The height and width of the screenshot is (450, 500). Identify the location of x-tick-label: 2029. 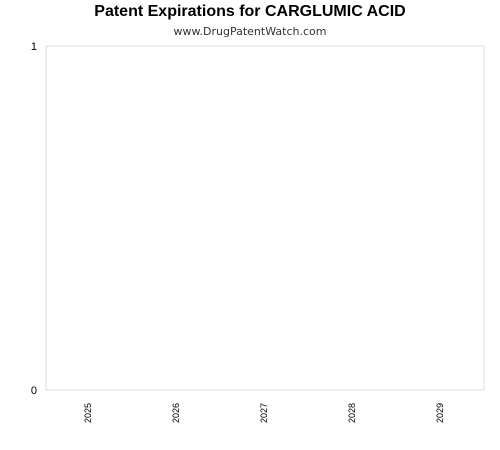
(440, 413).